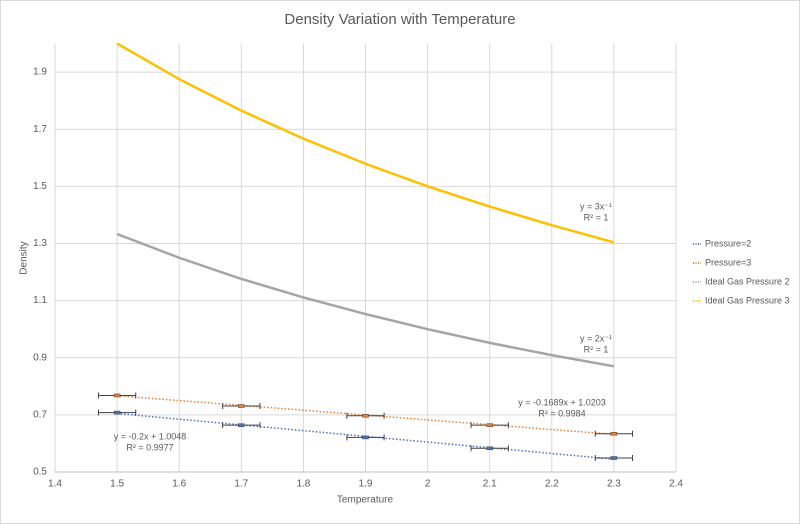 Image resolution: width=800 pixels, height=524 pixels. What do you see at coordinates (40, 243) in the screenshot?
I see `y-tick-label: 1.3` at bounding box center [40, 243].